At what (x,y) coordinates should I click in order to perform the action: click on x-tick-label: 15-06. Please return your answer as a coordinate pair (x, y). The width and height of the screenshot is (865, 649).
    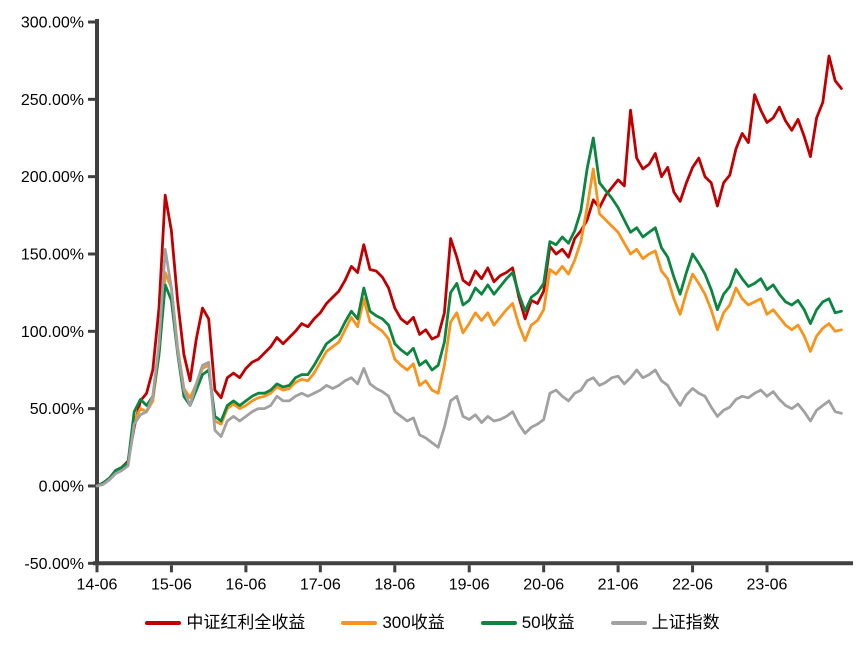
    Looking at the image, I should click on (171, 584).